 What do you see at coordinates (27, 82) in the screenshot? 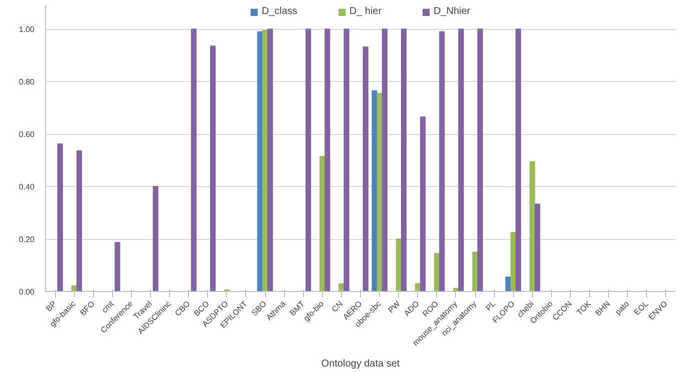
I see `y-tick-label: 0.80` at bounding box center [27, 82].